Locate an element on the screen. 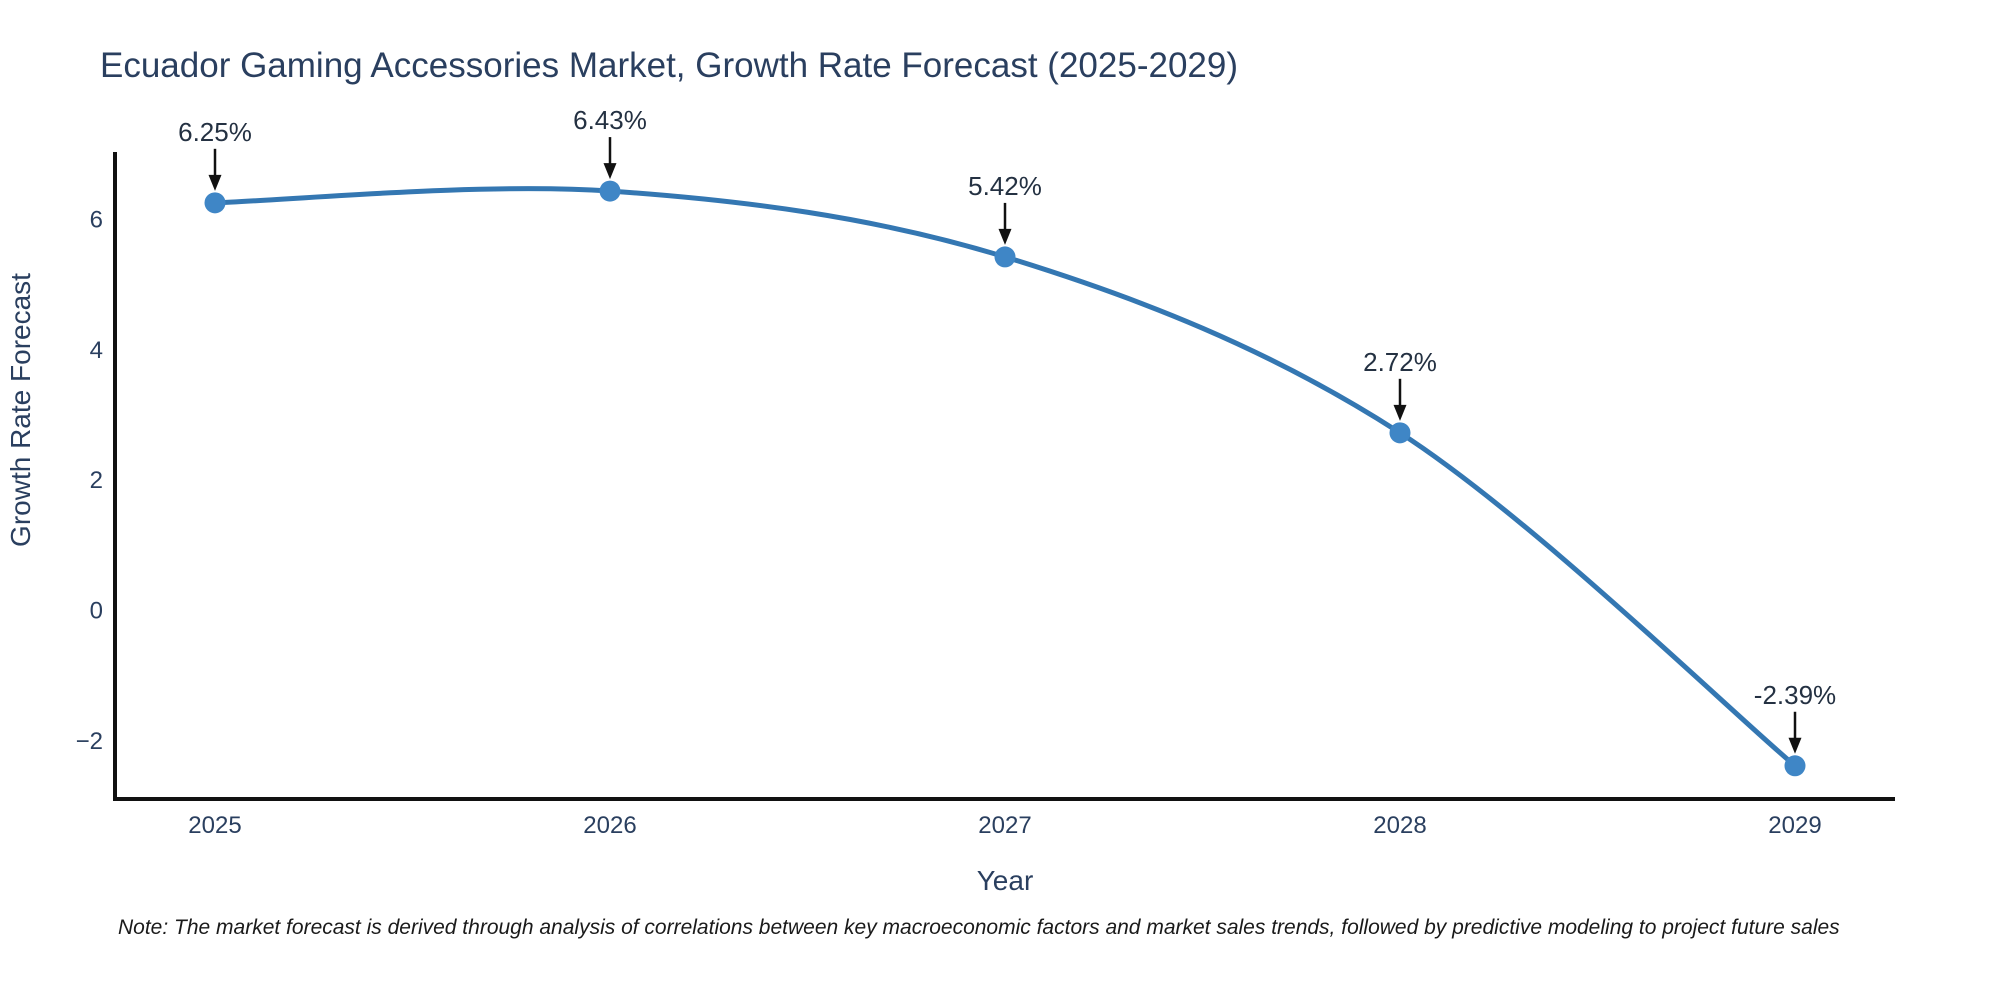 This screenshot has height=1000, width=2000. y-tick-label: 4 is located at coordinates (96, 350).